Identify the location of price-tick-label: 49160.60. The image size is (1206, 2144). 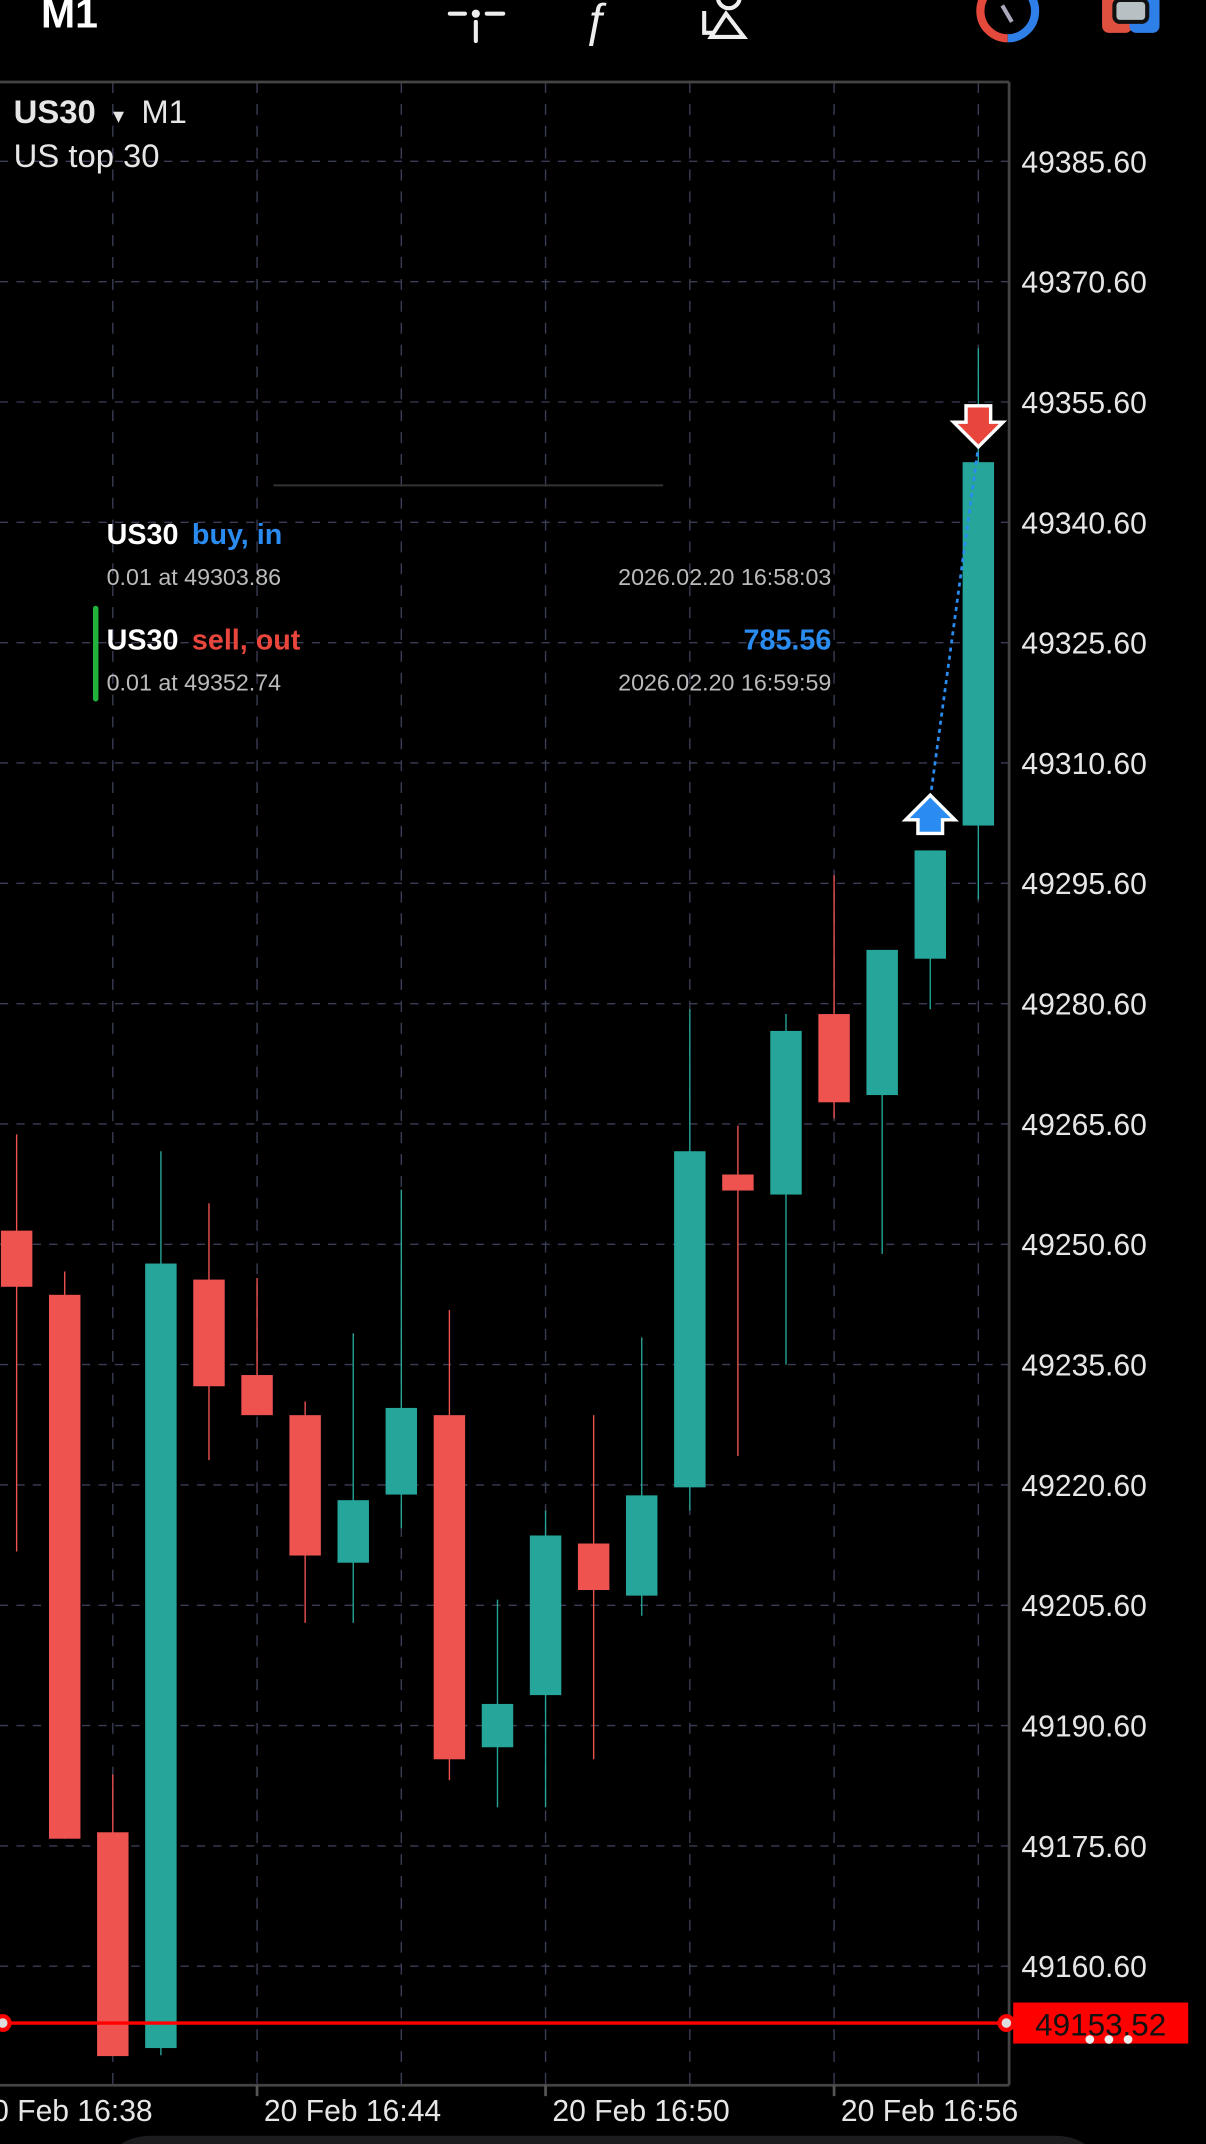
(1083, 1967).